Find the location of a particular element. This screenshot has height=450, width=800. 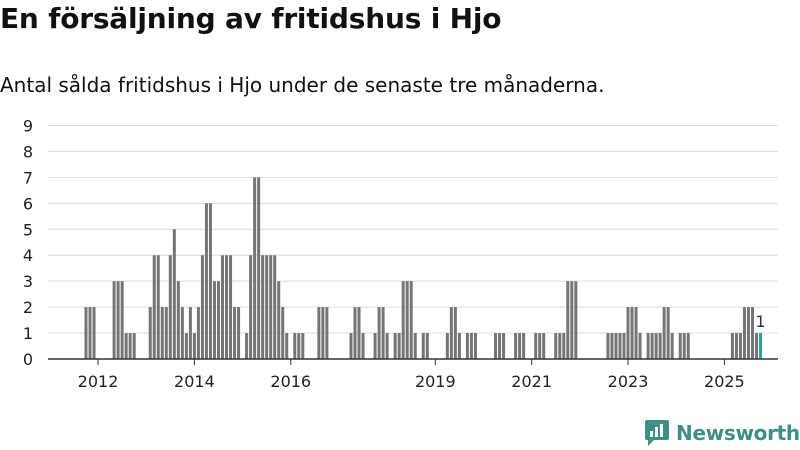

chart-title: En försäljning av fritidshus i Hjo is located at coordinates (251, 18).